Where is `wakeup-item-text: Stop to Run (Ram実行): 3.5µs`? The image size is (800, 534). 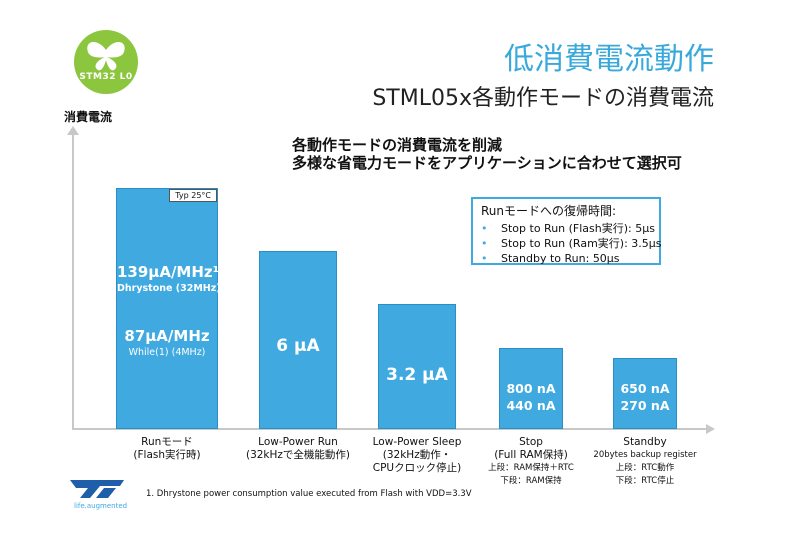
wakeup-item-text: Stop to Run (Ram実行): 3.5µs is located at coordinates (581, 243).